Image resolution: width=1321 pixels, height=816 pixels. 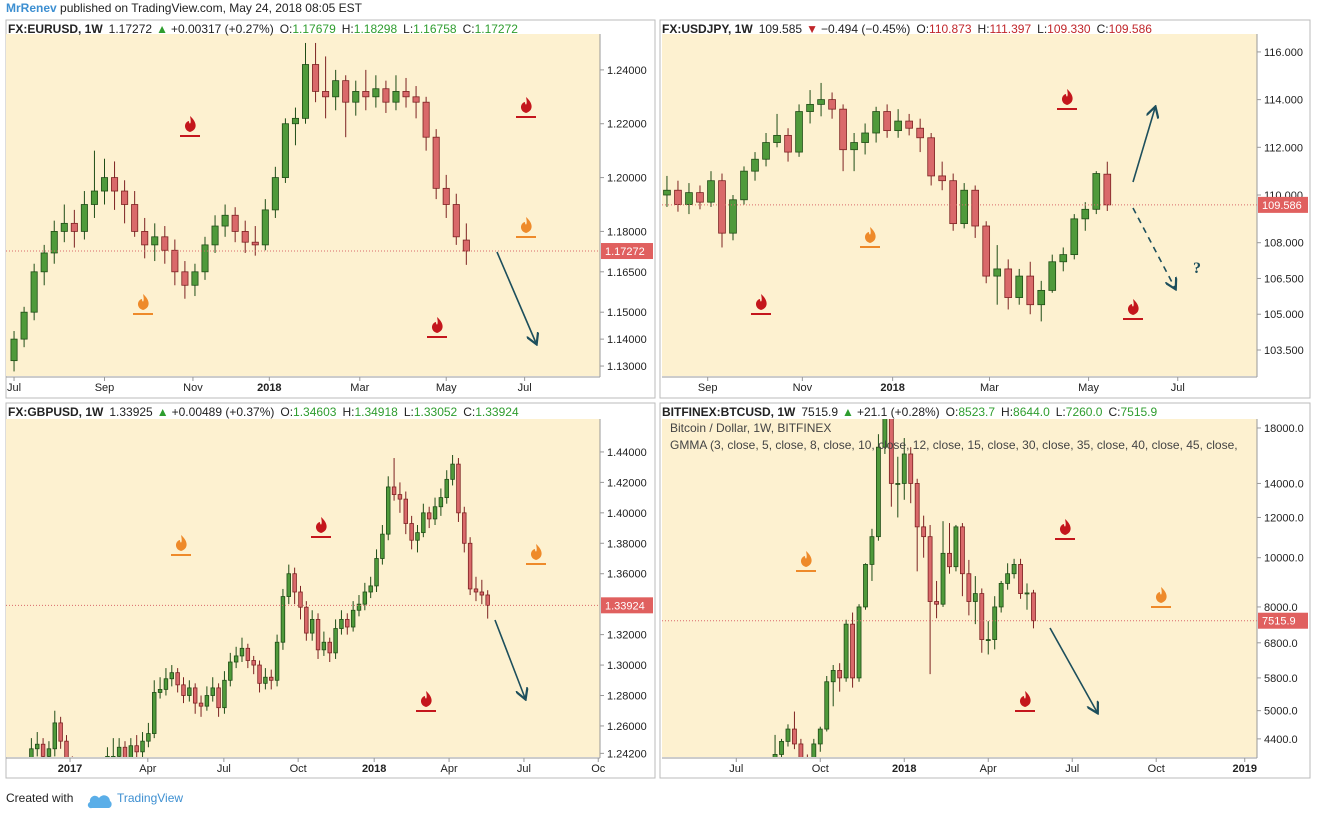 I want to click on x-tick-label: Sep, so click(x=708, y=388).